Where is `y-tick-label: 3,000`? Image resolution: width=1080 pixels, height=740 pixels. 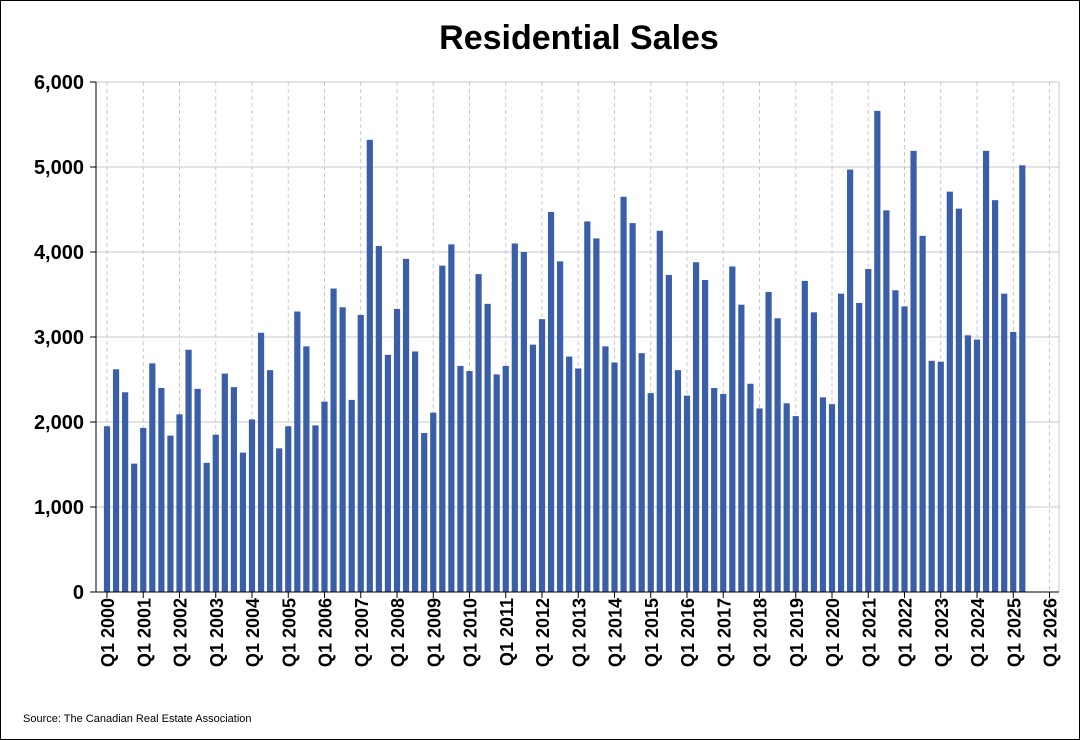 y-tick-label: 3,000 is located at coordinates (59, 338).